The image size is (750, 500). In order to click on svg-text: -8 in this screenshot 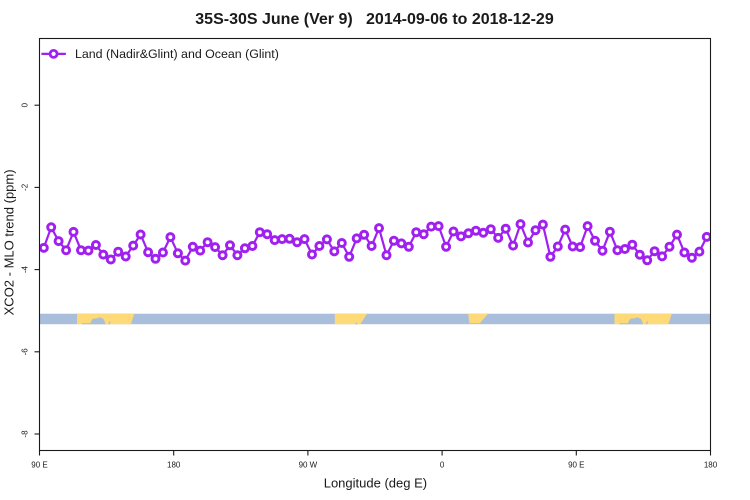, I will do `click(25, 434)`.